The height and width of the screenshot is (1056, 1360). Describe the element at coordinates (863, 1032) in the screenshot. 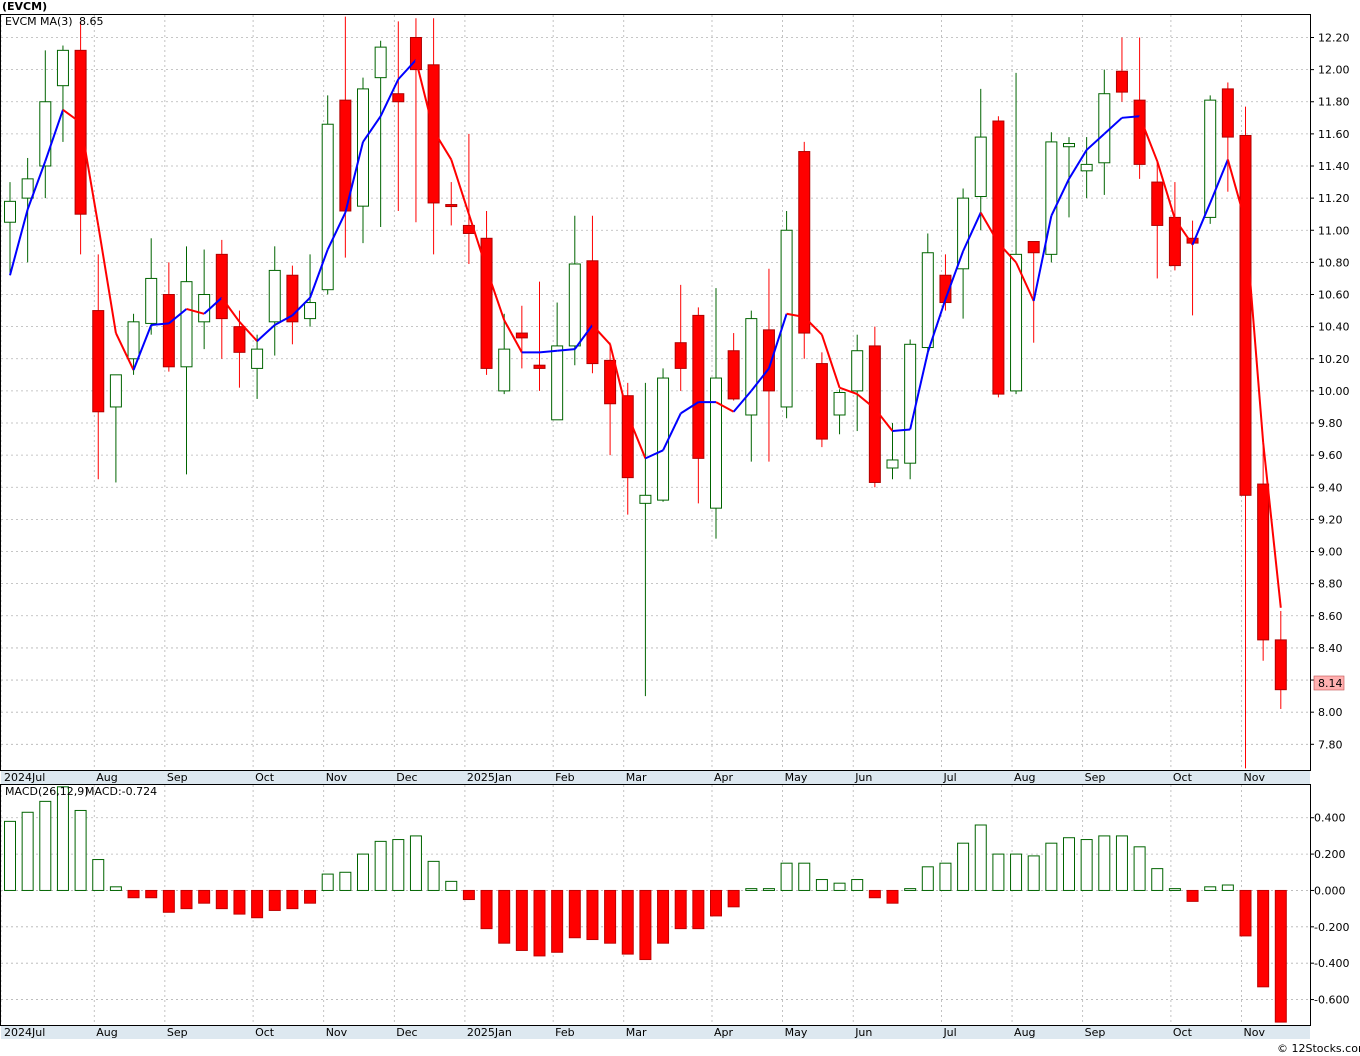

I see `date-label: Jun` at that location.